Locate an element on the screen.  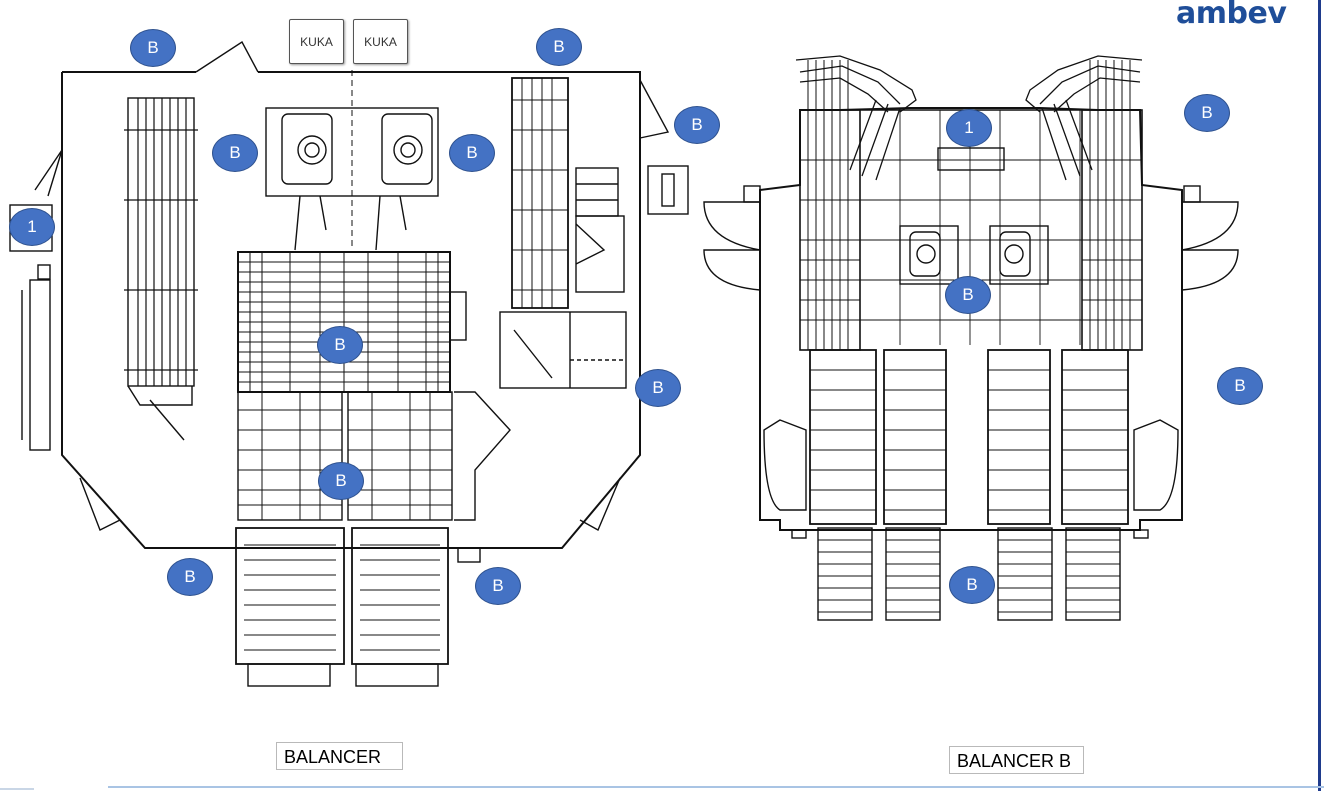
right-border-rule is located at coordinates (1319, 395).